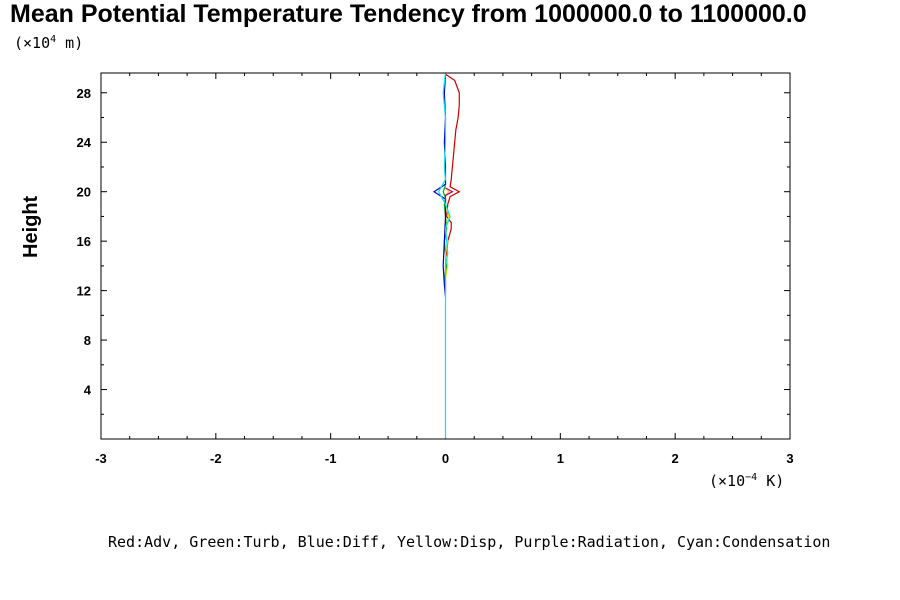 The image size is (900, 600). I want to click on y-tick-label: 28, so click(84, 93).